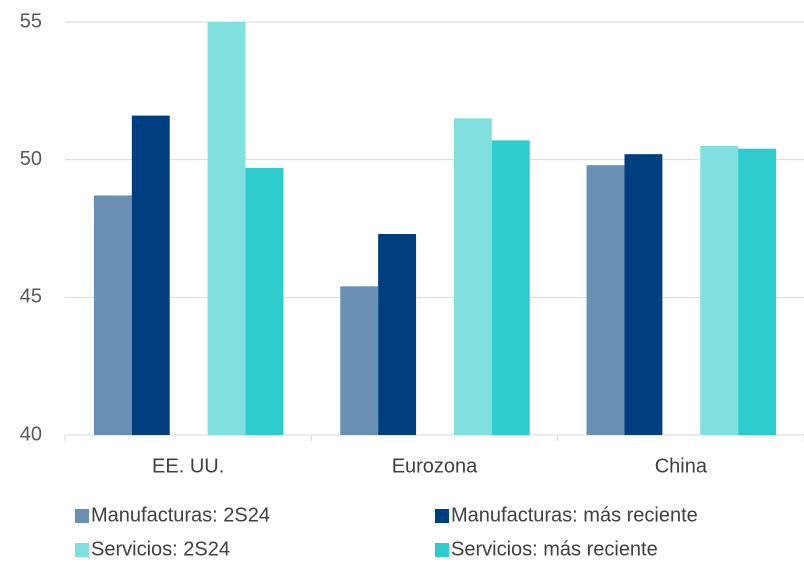 This screenshot has height=563, width=804. What do you see at coordinates (31, 21) in the screenshot?
I see `y-tick-label: 55` at bounding box center [31, 21].